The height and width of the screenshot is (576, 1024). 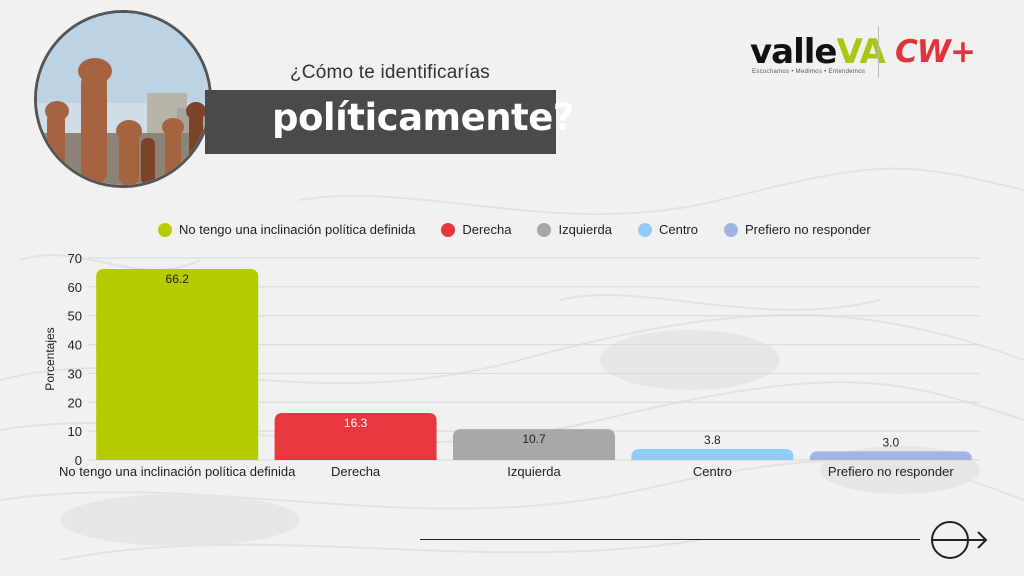 What do you see at coordinates (585, 229) in the screenshot?
I see `legend-label-izquierda: Izquierda` at bounding box center [585, 229].